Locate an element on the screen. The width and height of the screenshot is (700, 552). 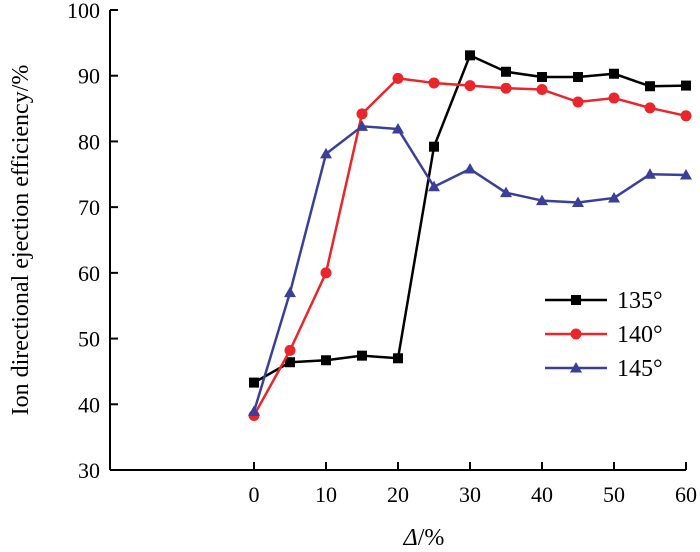
y-ticks: 30 40 50 60 70 80 90 100 is located at coordinates (92, 241).